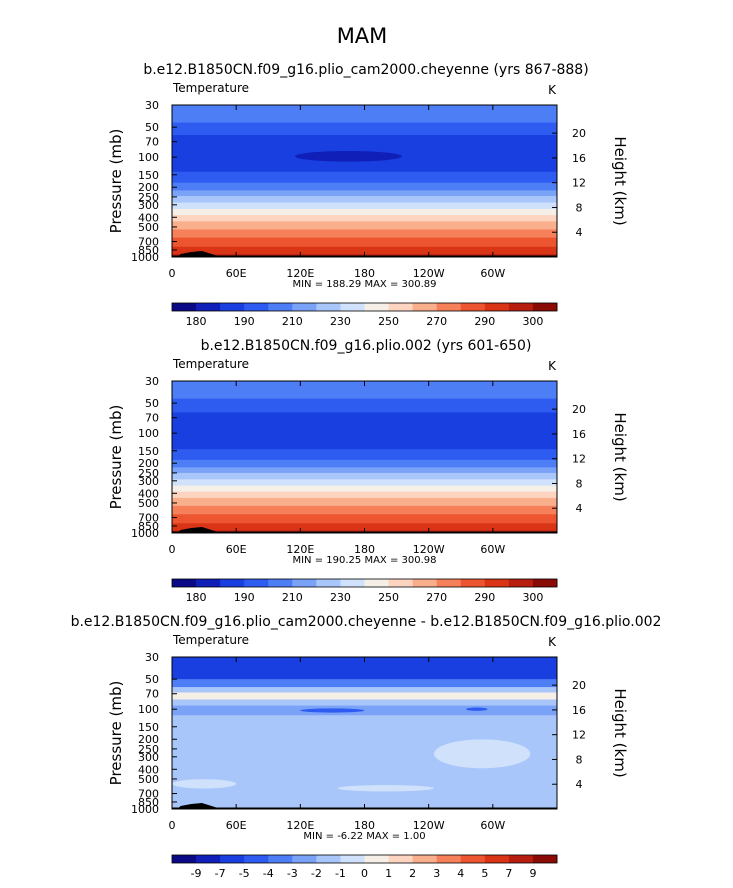 This screenshot has height=888, width=733. Describe the element at coordinates (484, 321) in the screenshot. I see `colorbar-label: 290` at that location.